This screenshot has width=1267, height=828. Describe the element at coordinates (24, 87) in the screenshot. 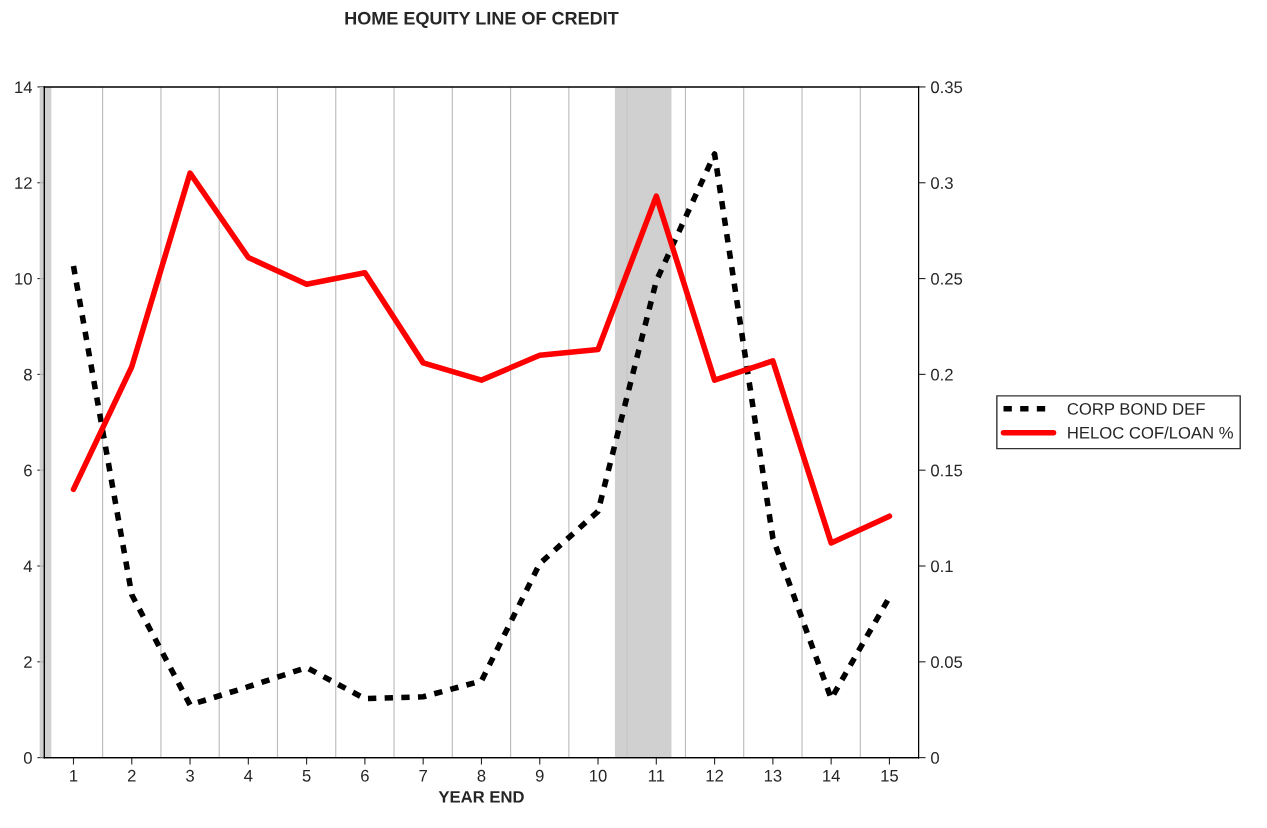

I see `y-tick-label: 14` at that location.